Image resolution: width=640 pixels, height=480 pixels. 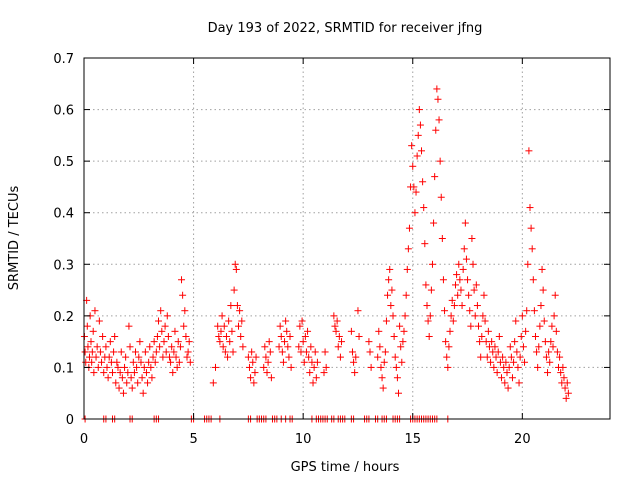 What do you see at coordinates (63, 317) in the screenshot?
I see `y-tick-label: 0.2` at bounding box center [63, 317].